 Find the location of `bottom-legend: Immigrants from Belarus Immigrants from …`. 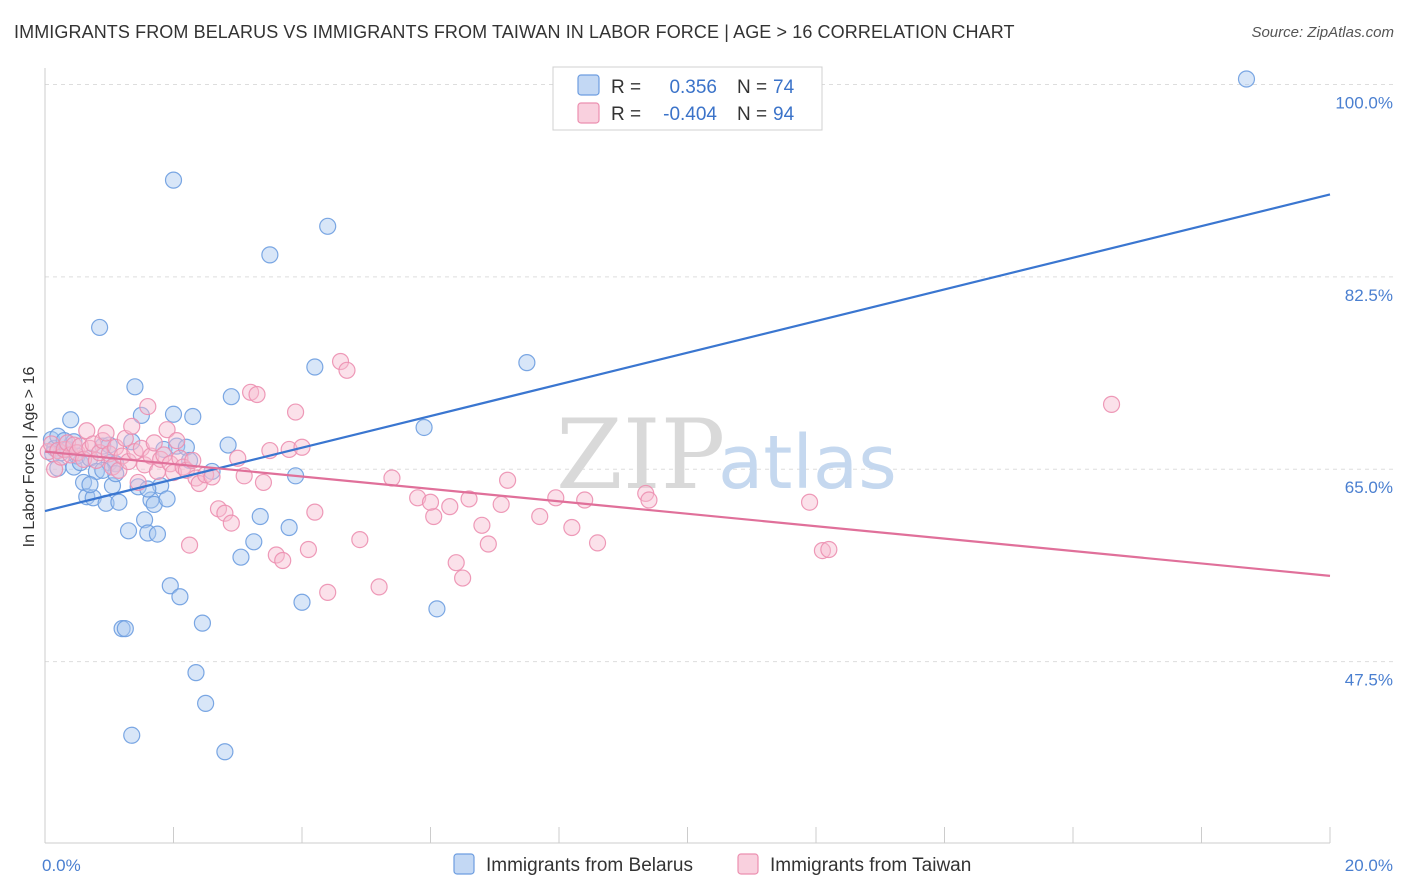

bottom-legend: Immigrants from Belarus Immigrants from … is located at coordinates (712, 864).